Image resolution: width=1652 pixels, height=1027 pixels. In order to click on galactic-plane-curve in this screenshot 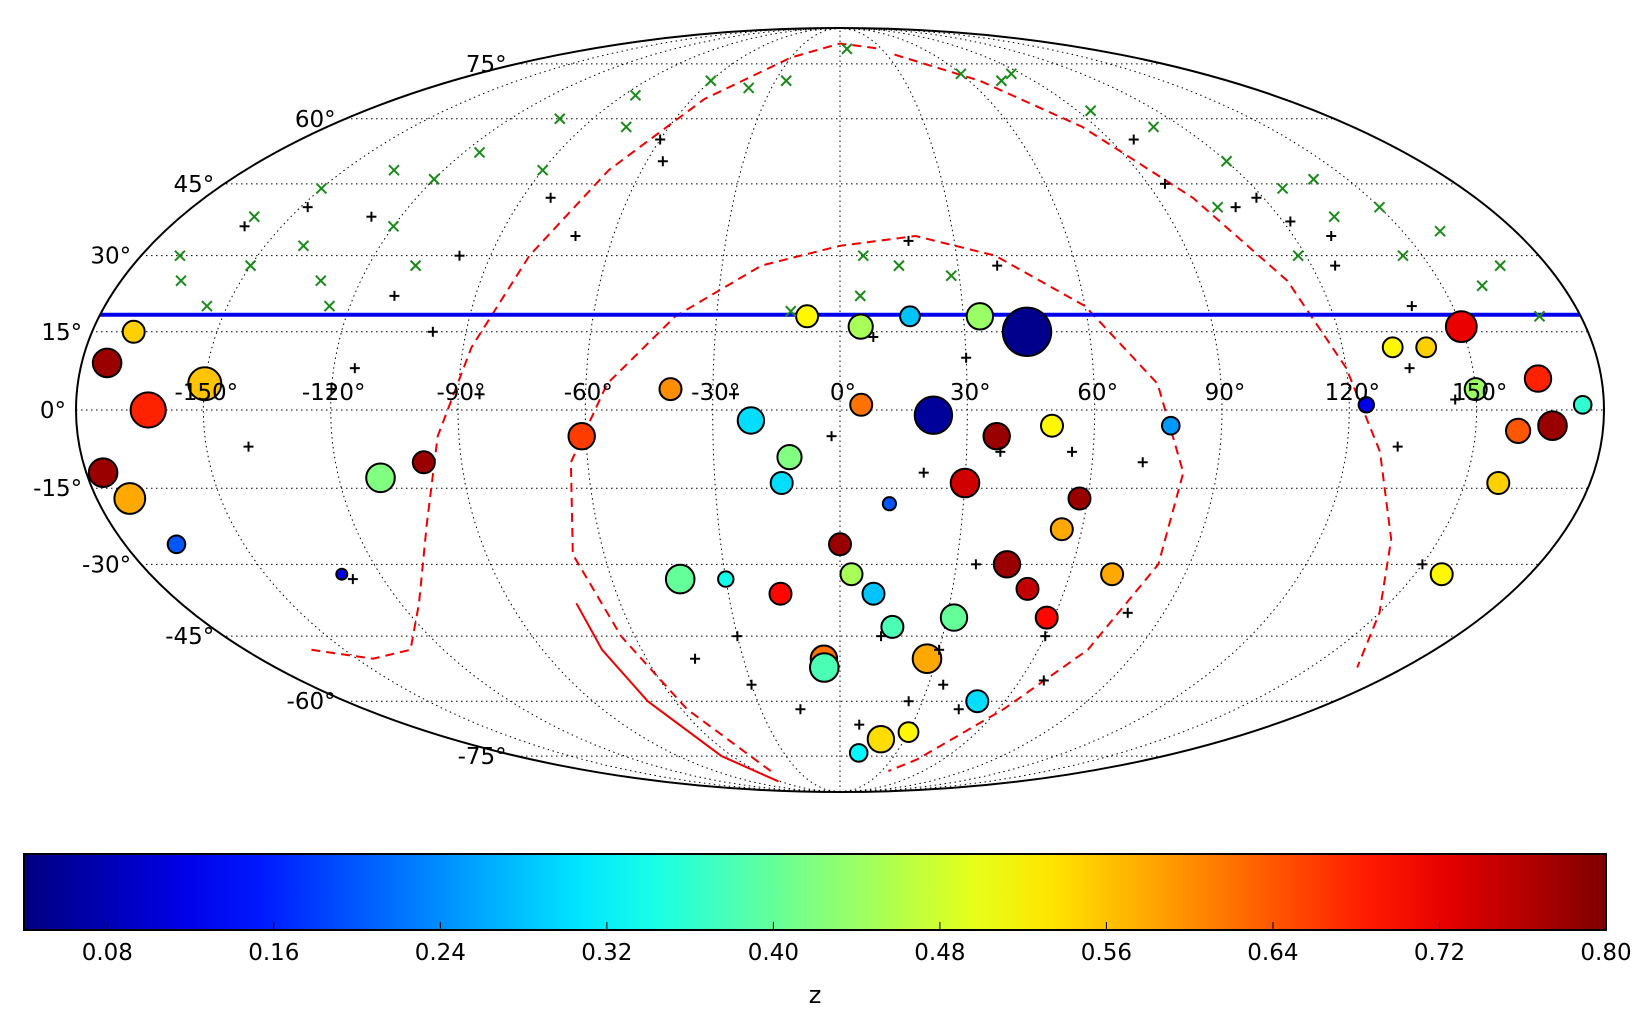, I will do `click(677, 692)`.